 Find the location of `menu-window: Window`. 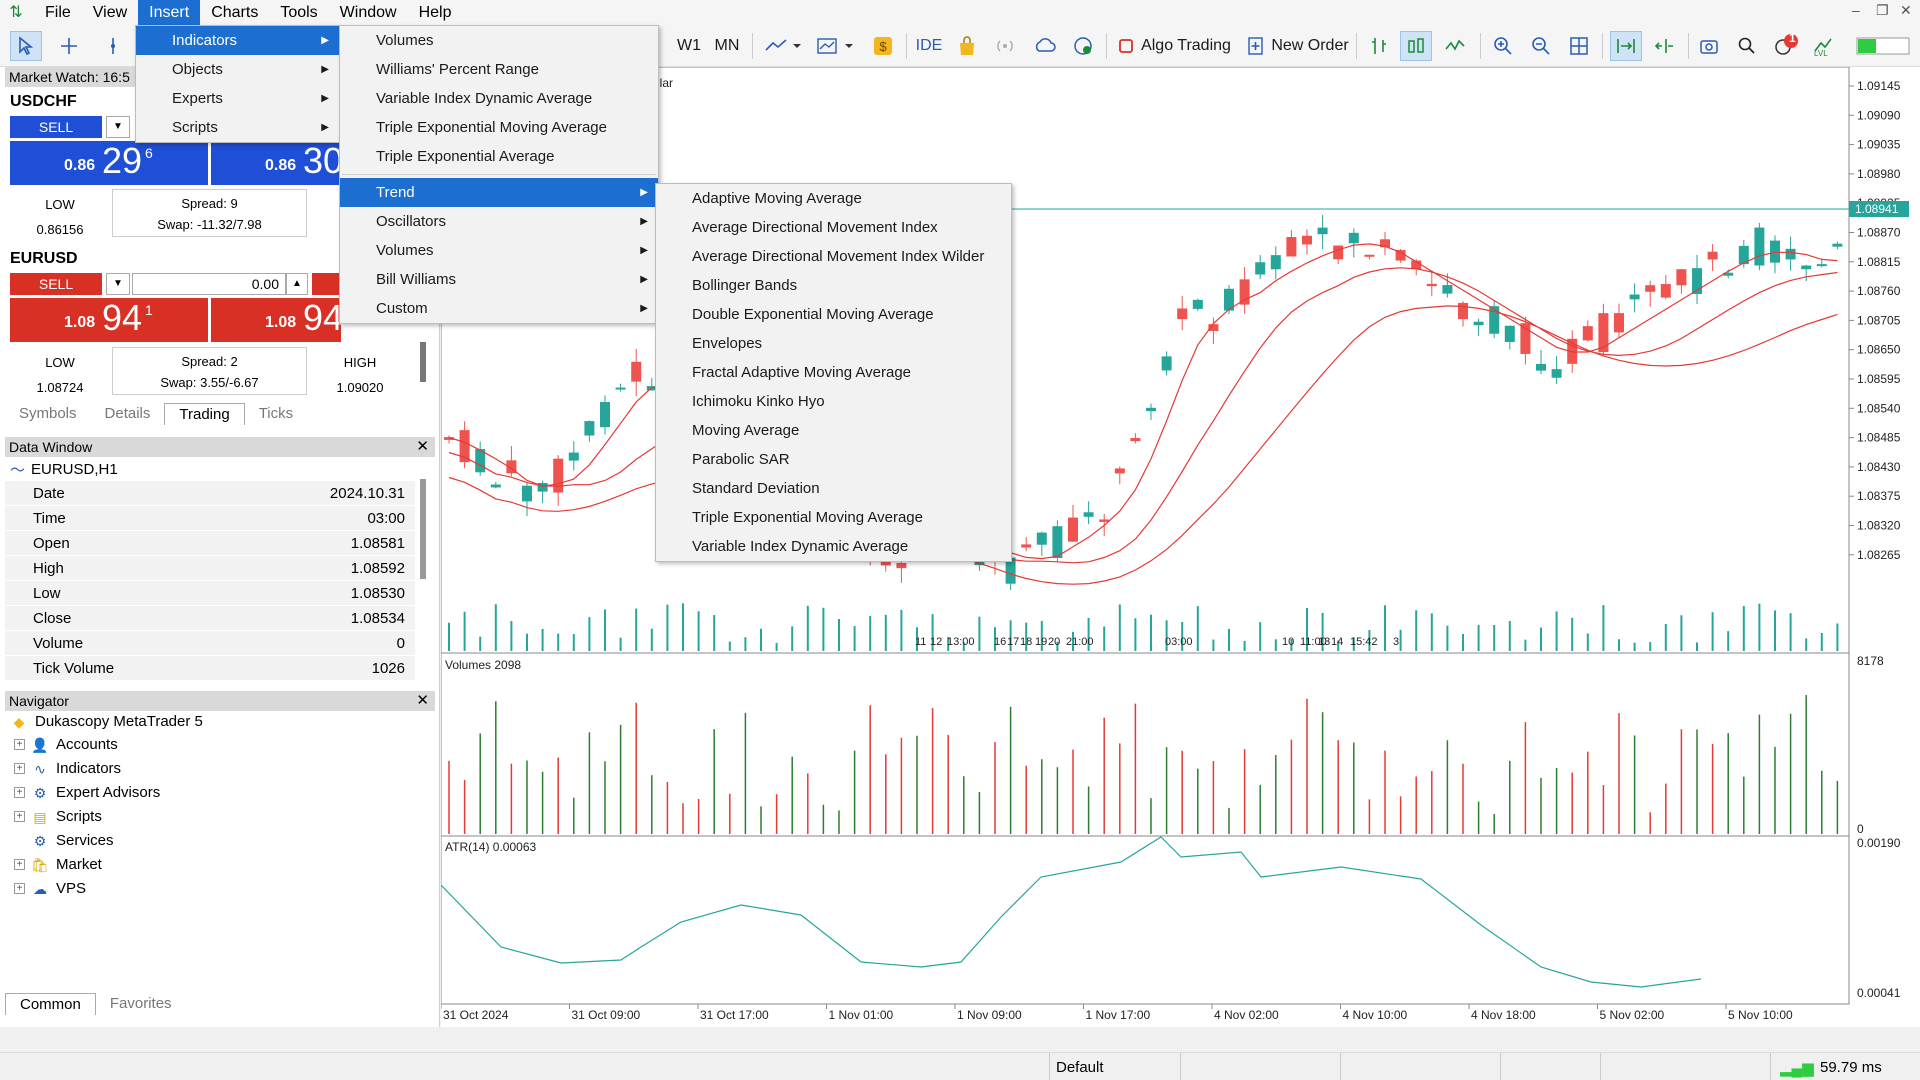

menu-window: Window is located at coordinates (368, 12).